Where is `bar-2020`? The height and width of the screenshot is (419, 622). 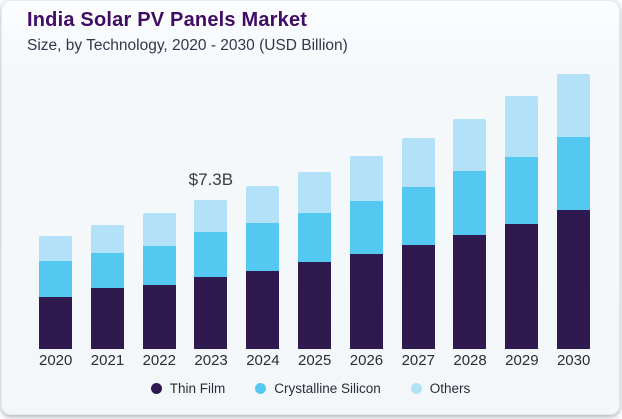 bar-2020 is located at coordinates (55, 292).